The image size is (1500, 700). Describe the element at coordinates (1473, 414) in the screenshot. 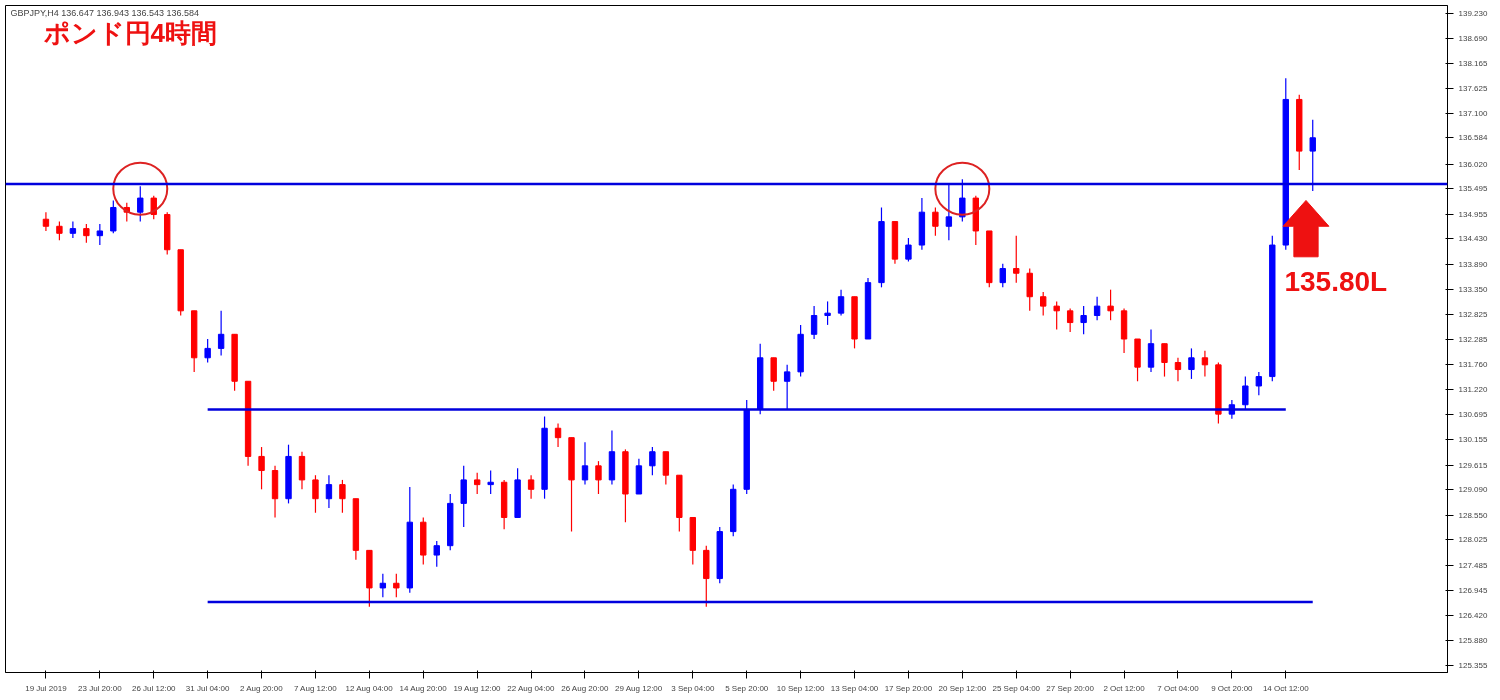

I see `y-tick-label: 130.695` at that location.